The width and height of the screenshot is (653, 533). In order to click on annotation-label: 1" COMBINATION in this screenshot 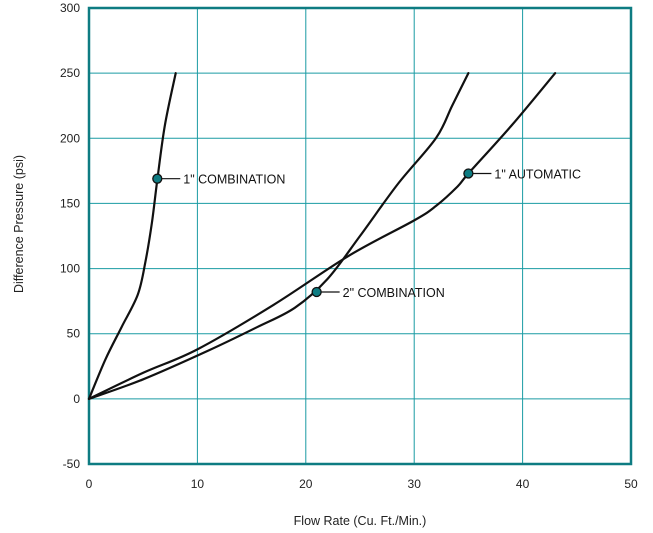, I will do `click(234, 180)`.